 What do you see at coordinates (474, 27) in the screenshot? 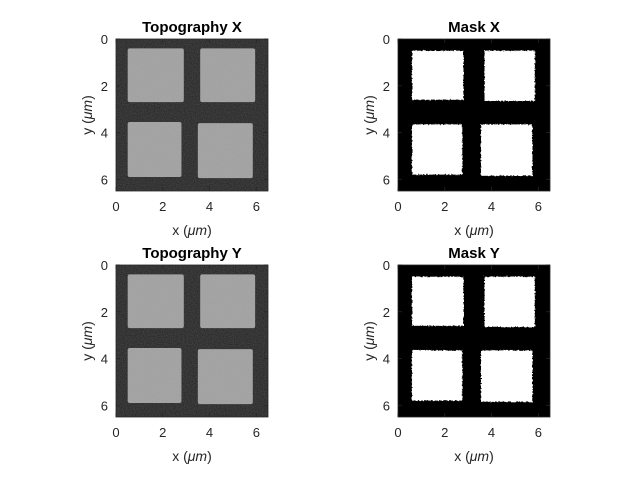
I see `subplot-title: Mask X` at bounding box center [474, 27].